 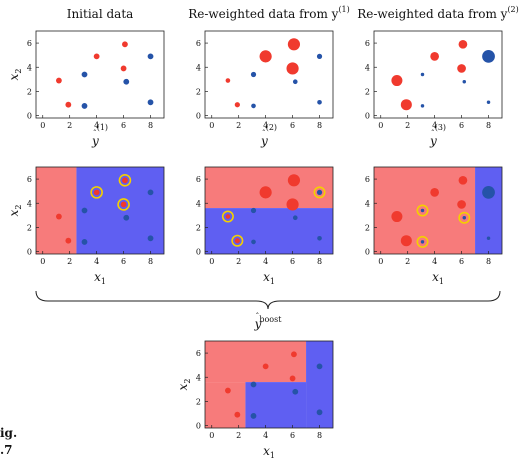 I want to click on brace-path, so click(x=268, y=300).